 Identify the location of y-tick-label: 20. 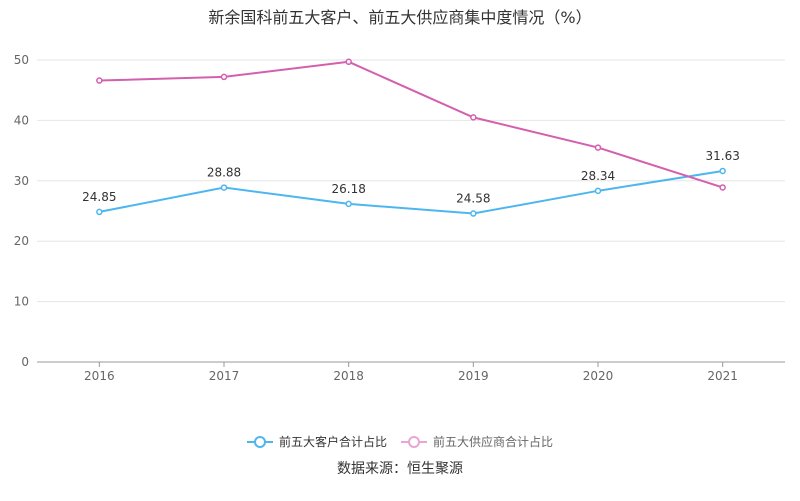
(21, 241).